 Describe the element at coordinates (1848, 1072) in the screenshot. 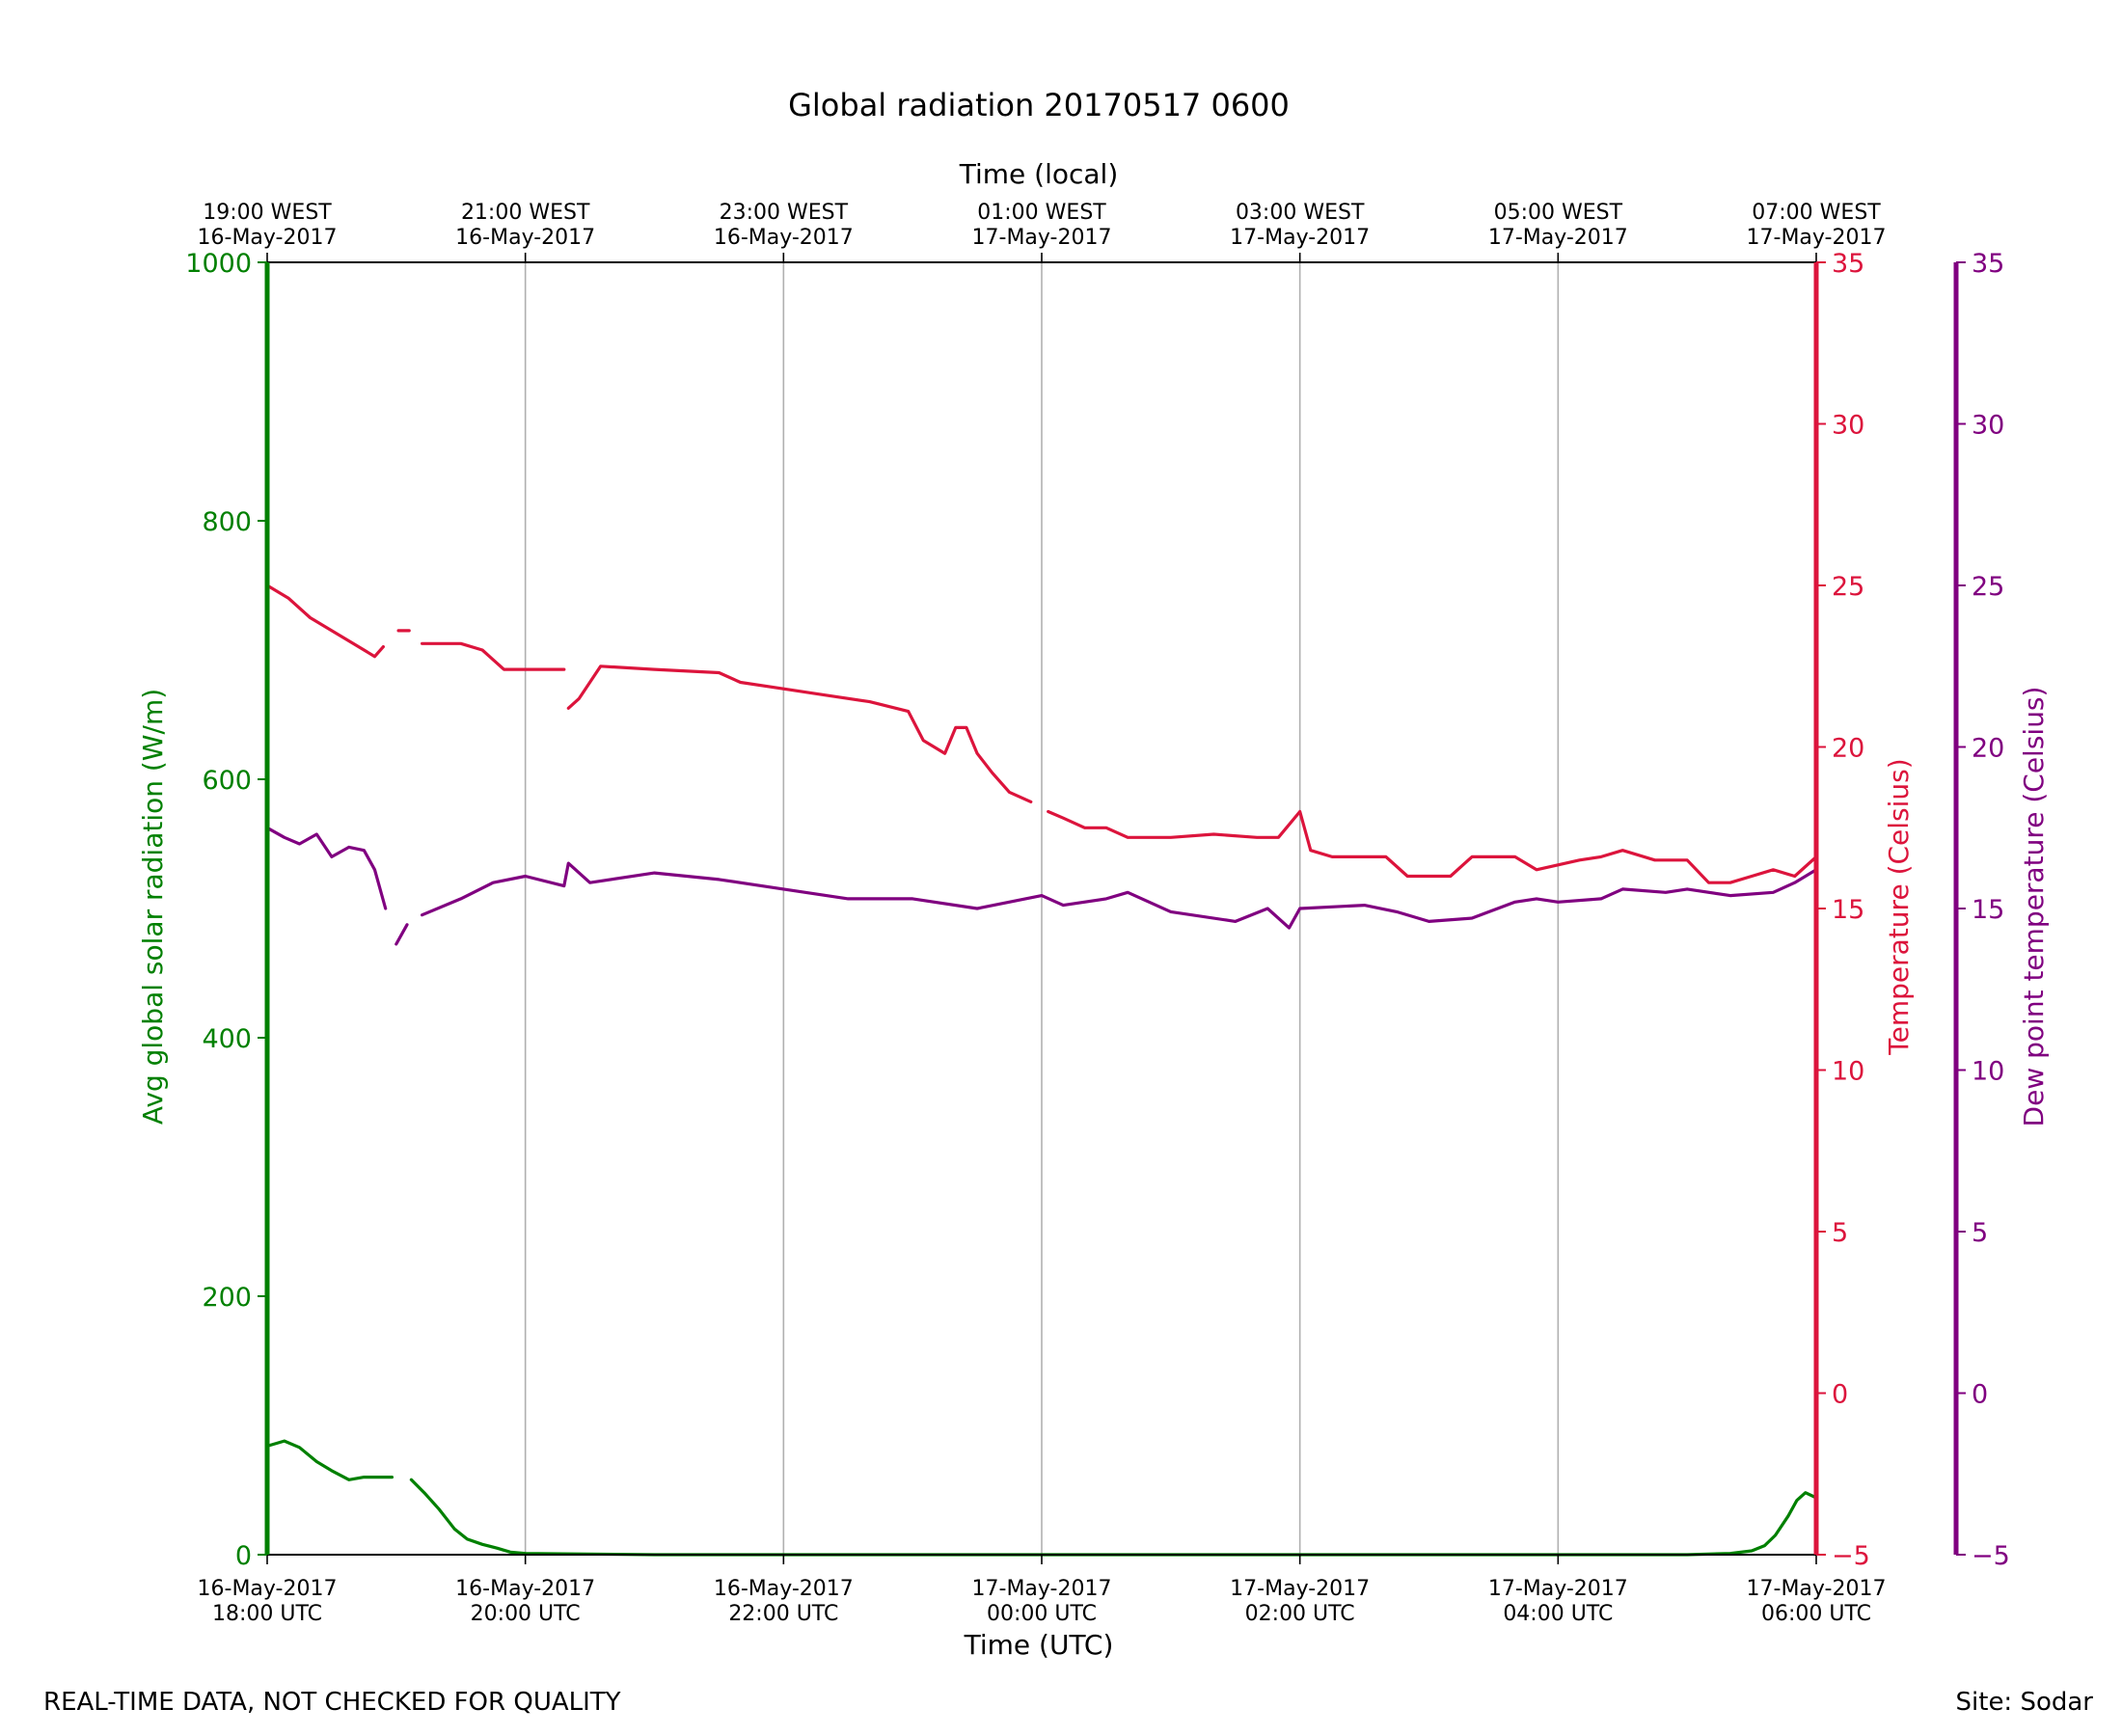

I see `temperature-tick-label: 10` at that location.